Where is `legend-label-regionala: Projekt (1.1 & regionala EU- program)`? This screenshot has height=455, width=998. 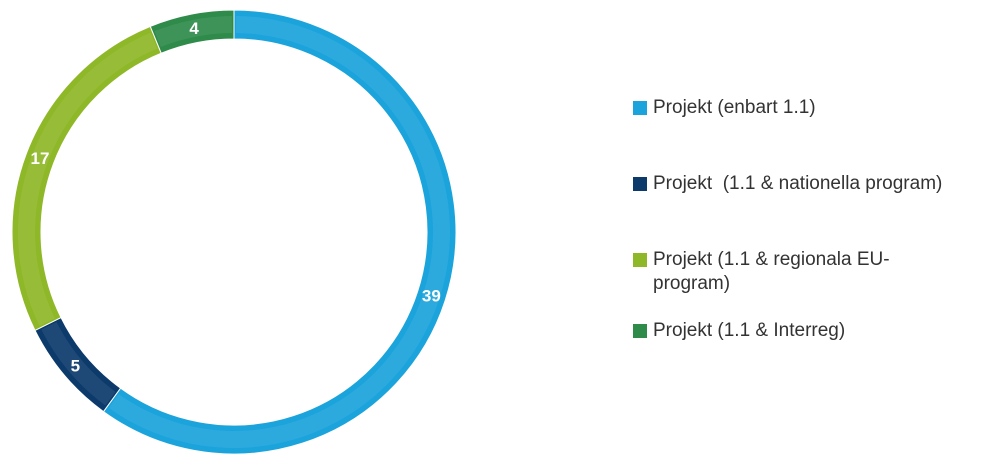
legend-label-regionala: Projekt (1.1 & regionala EU- program) is located at coordinates (771, 271).